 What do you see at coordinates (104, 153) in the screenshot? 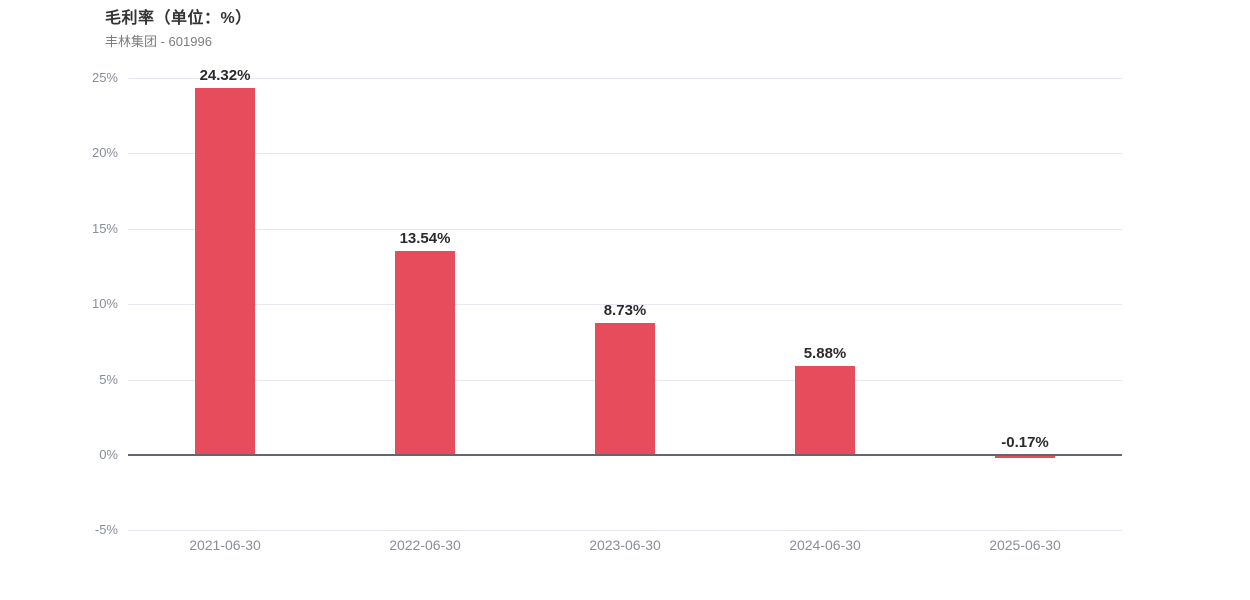
I see `y-tick-label: 20%` at bounding box center [104, 153].